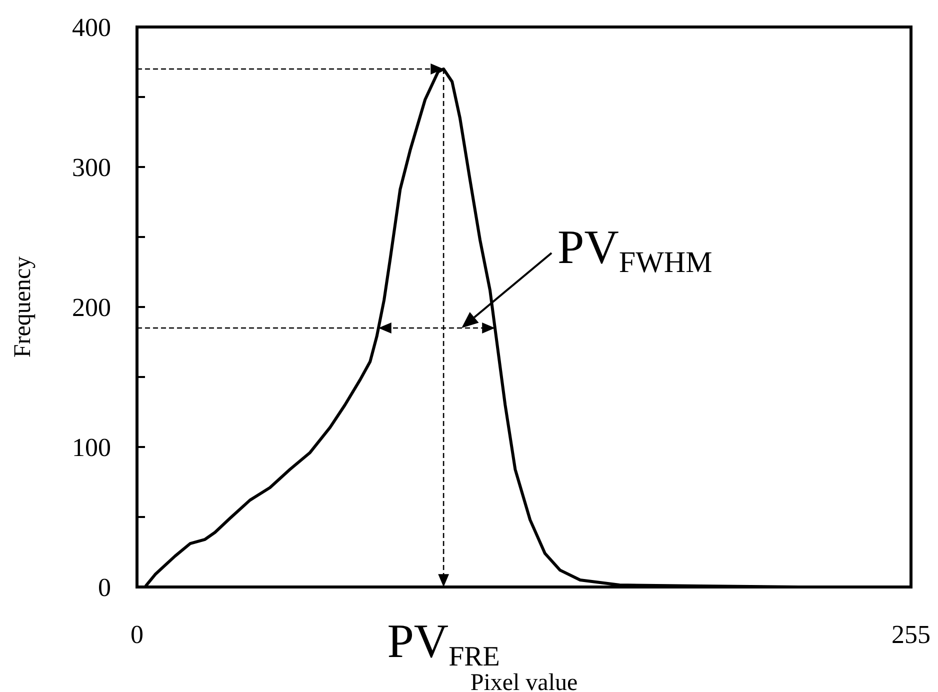 The width and height of the screenshot is (938, 692). What do you see at coordinates (443, 643) in the screenshot?
I see `annotation: PV$_{FRE}$` at bounding box center [443, 643].